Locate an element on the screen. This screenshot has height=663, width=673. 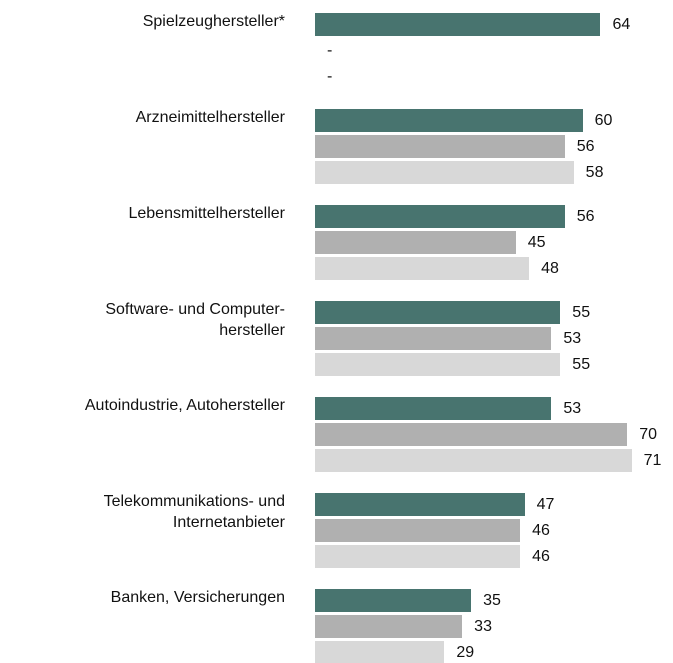
value-label: 47 is located at coordinates (545, 504).